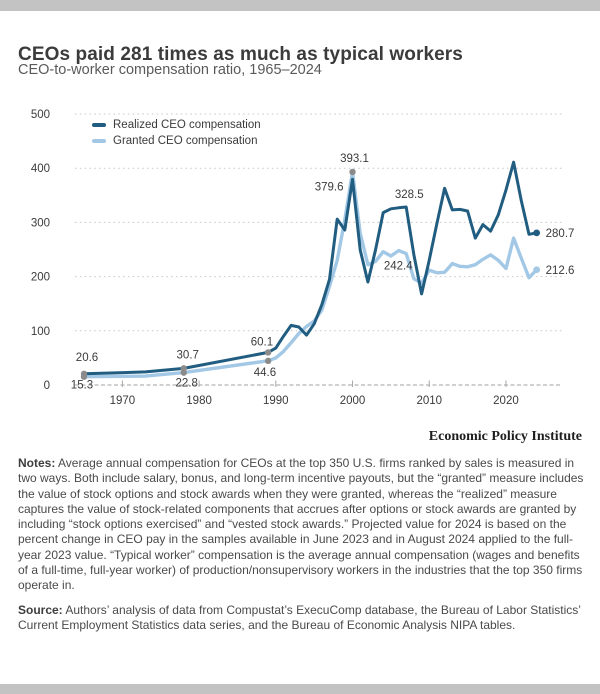 The width and height of the screenshot is (600, 694). Describe the element at coordinates (352, 172) in the screenshot. I see `marker-dot-2000` at that location.